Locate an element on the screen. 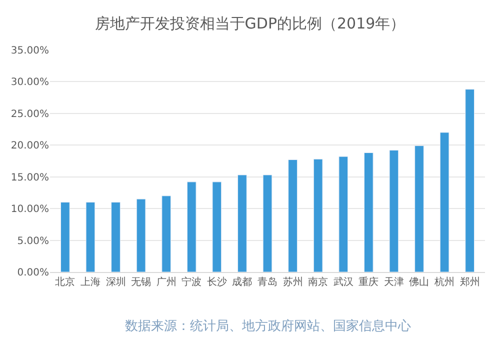 The width and height of the screenshot is (500, 362). x-tick-label: 宁波 is located at coordinates (192, 282).